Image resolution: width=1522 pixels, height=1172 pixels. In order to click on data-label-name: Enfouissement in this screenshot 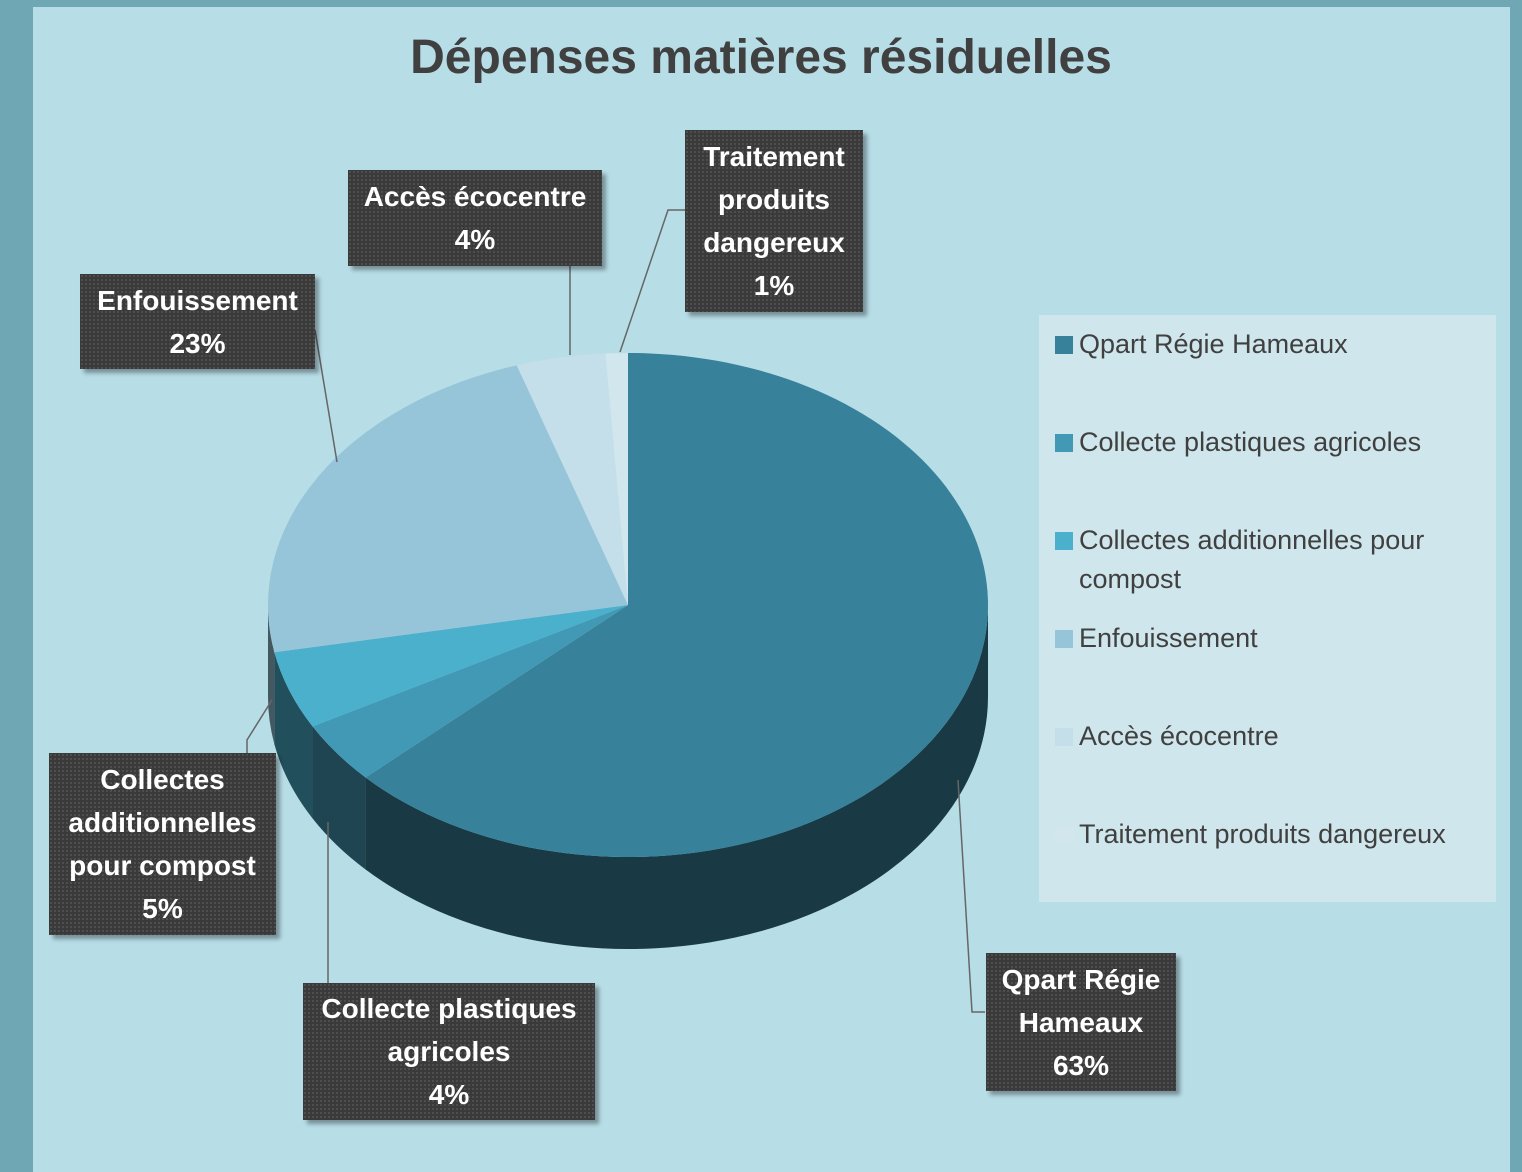, I will do `click(197, 300)`.